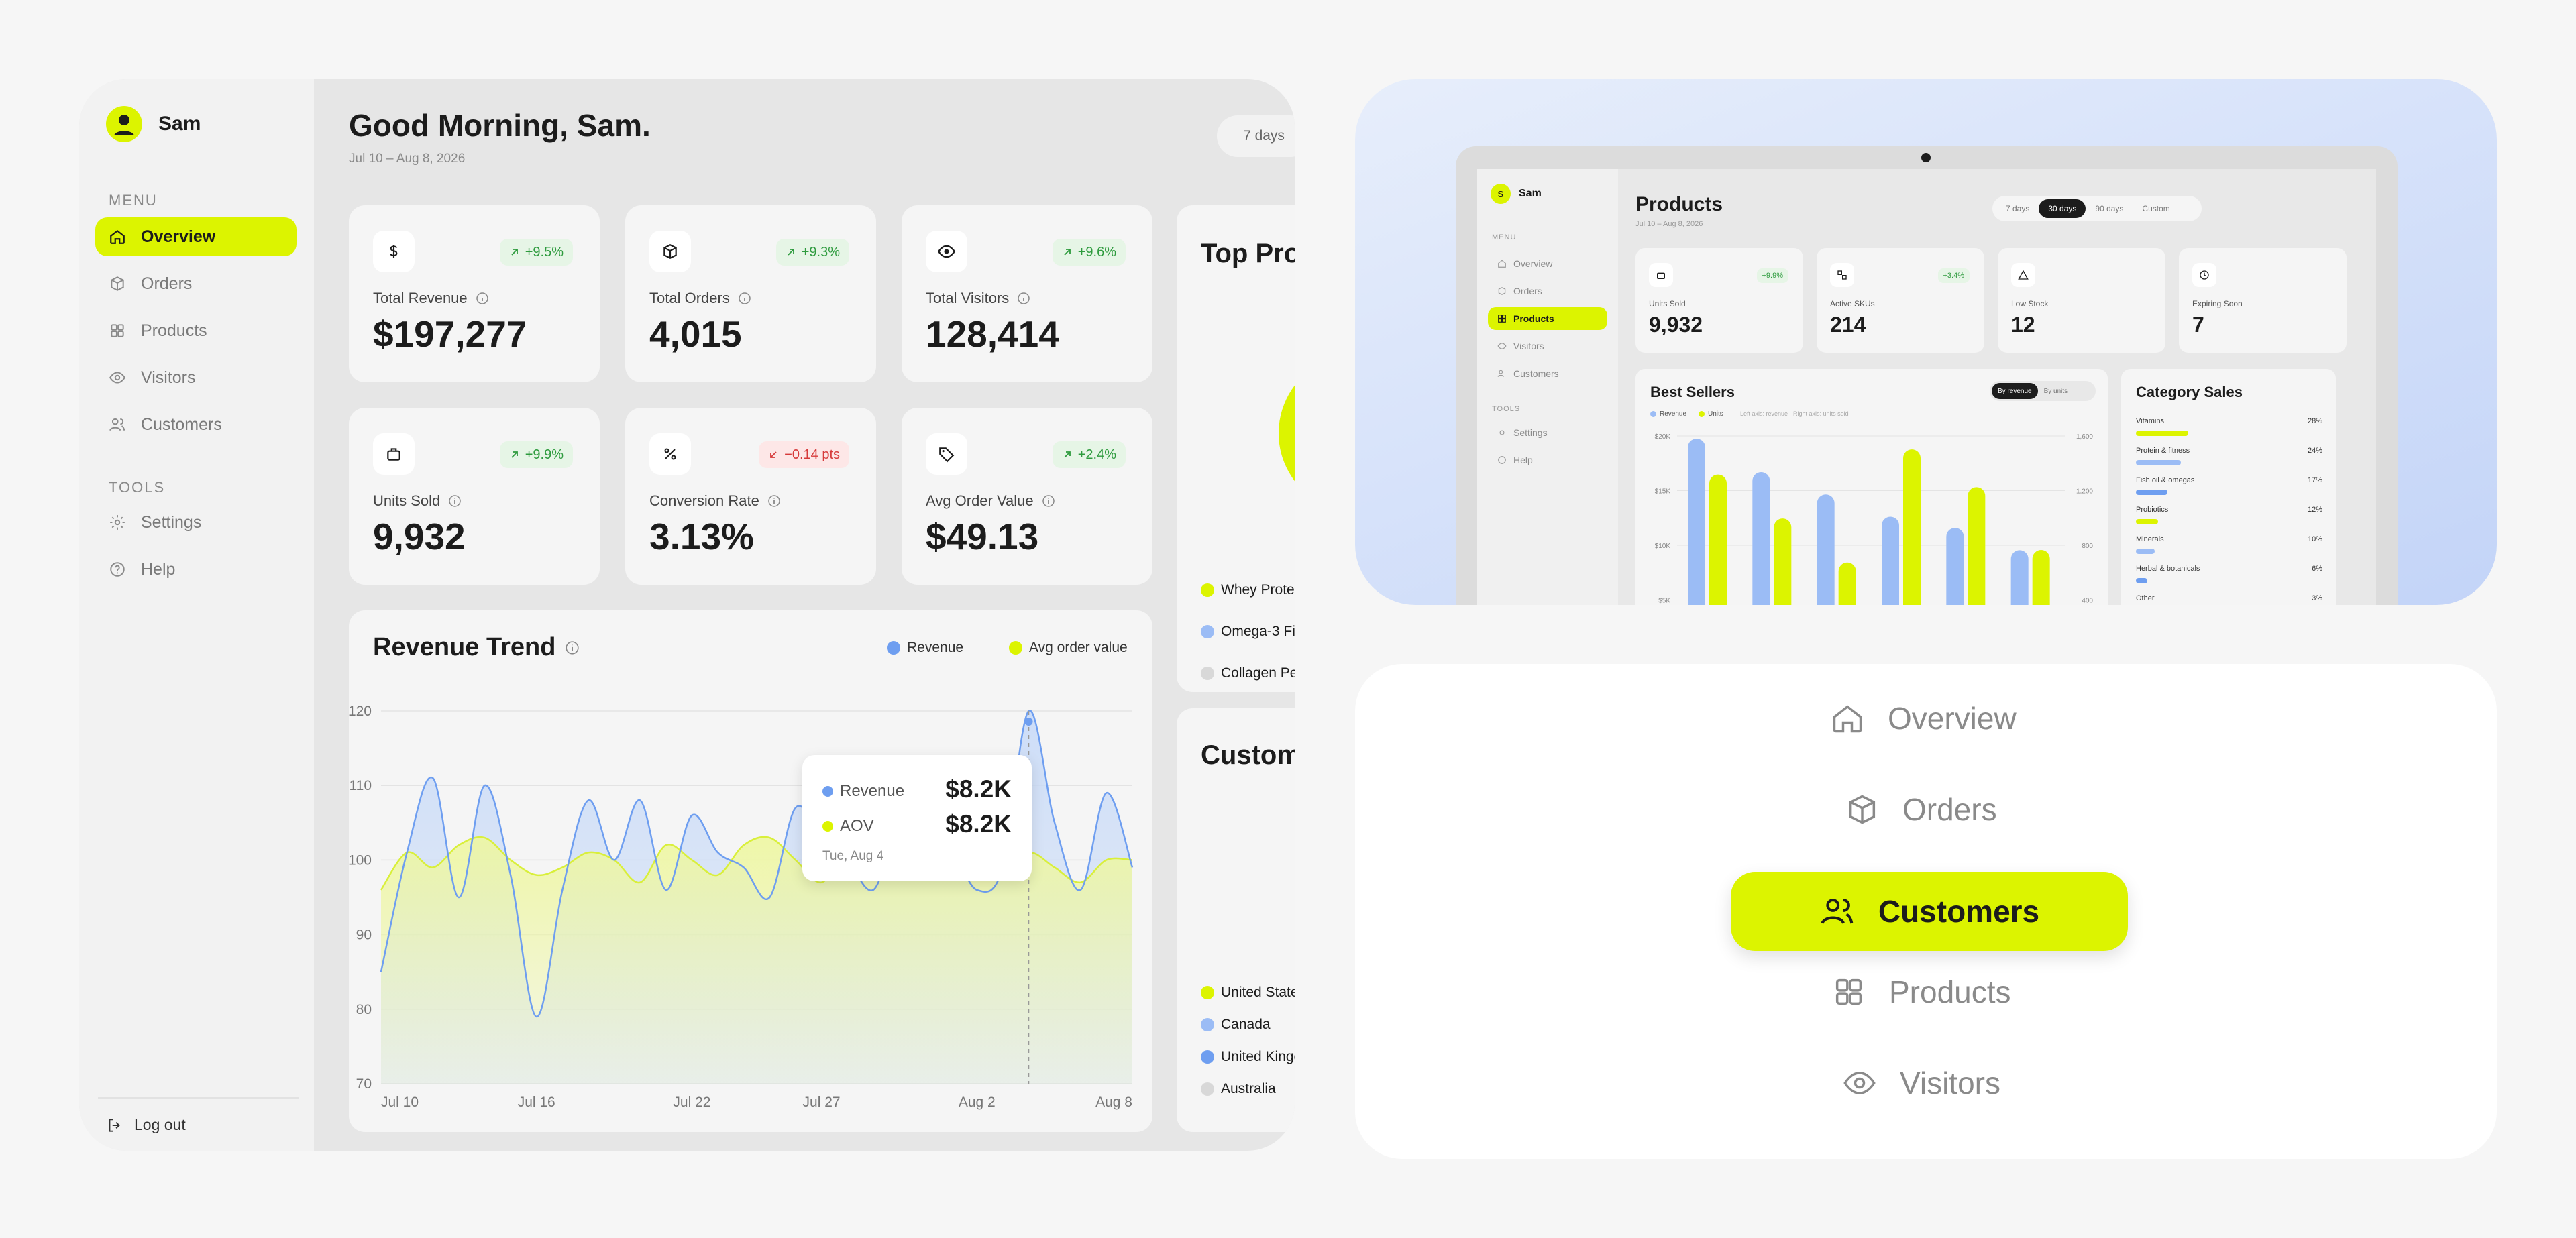 This screenshot has height=1238, width=2576. I want to click on sidebar-item-settings: Settings, so click(196, 522).